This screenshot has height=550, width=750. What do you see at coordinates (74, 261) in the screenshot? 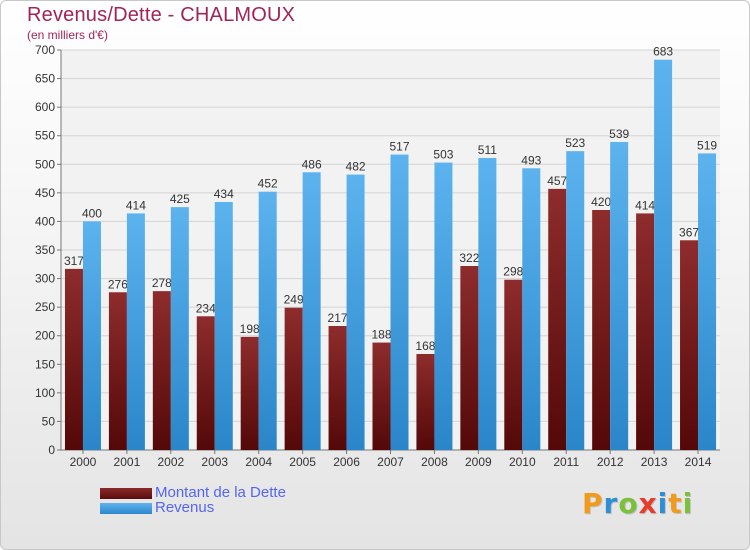
I see `data-label-dette: 317` at bounding box center [74, 261].